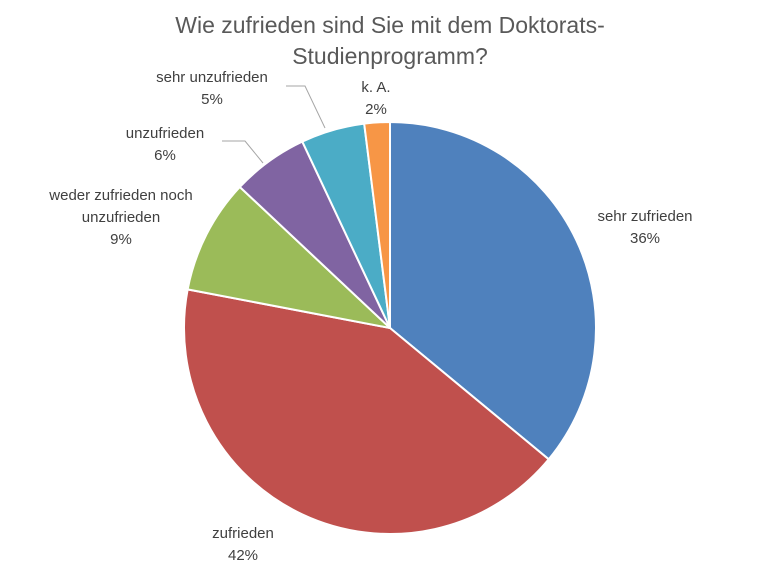 This screenshot has width=780, height=584. What do you see at coordinates (376, 87) in the screenshot?
I see `category-label: k. A.` at bounding box center [376, 87].